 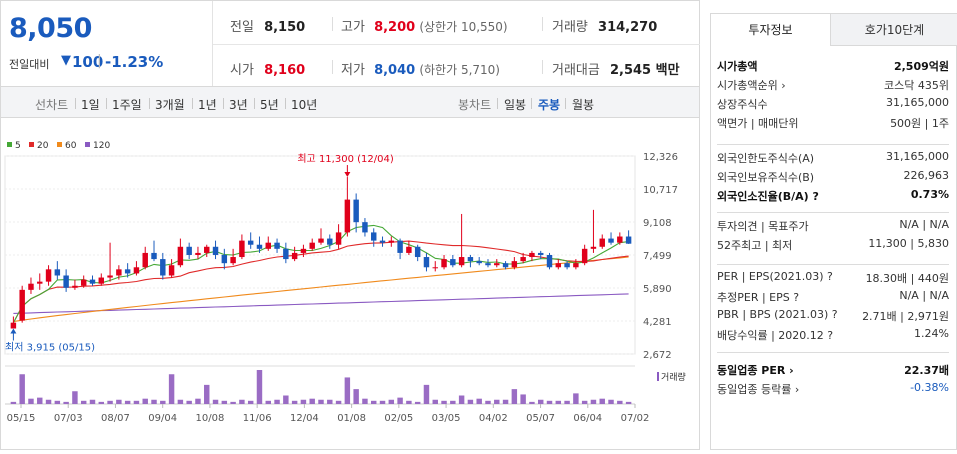 What do you see at coordinates (833, 316) in the screenshot?
I see `invest-row: PBR | BPS (2021.03) ? 2.71배 | 2,971원` at bounding box center [833, 316].